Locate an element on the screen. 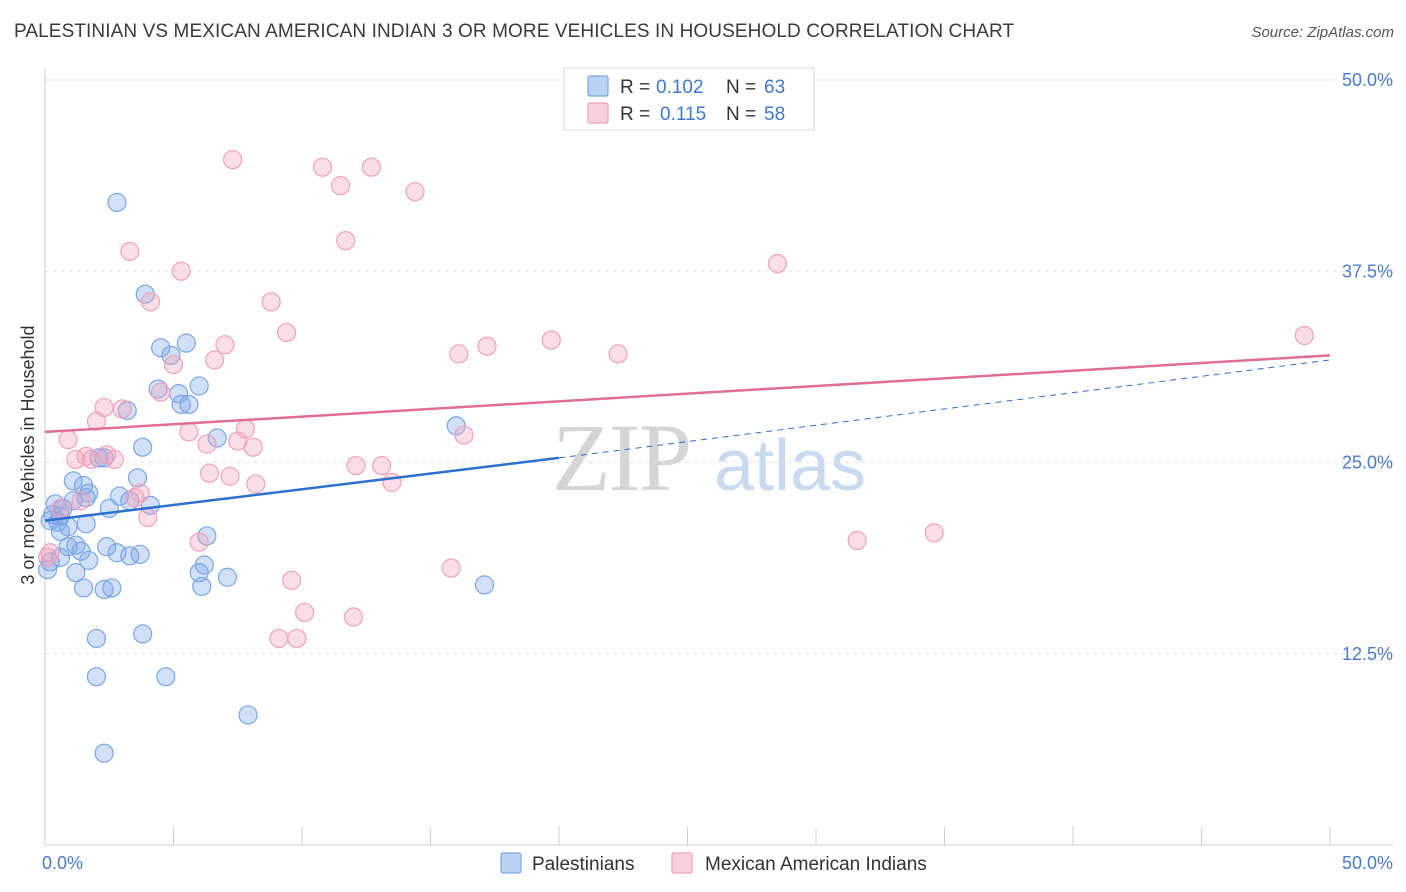 The height and width of the screenshot is (892, 1406). y-tick-label: 50.0% is located at coordinates (1367, 80).